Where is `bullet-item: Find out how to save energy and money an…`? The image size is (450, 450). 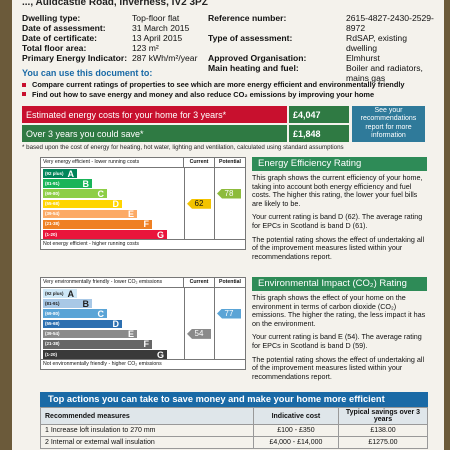 bullet-item: Find out how to save energy and money an… is located at coordinates (213, 95).